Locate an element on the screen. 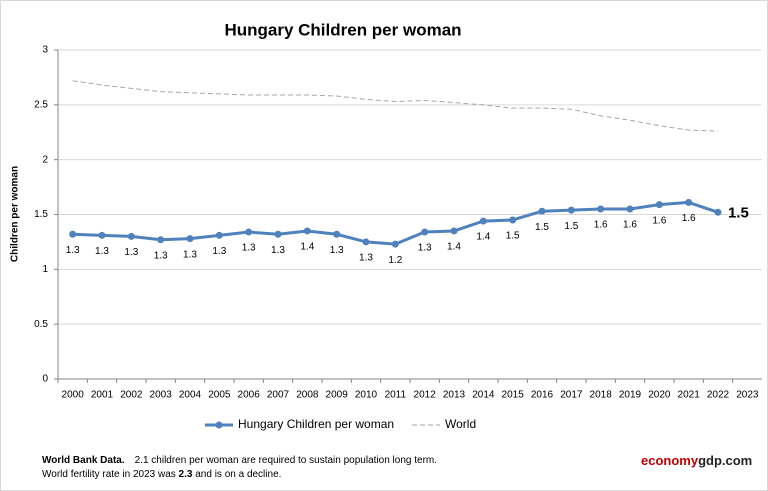  legend-label: World is located at coordinates (460, 424).